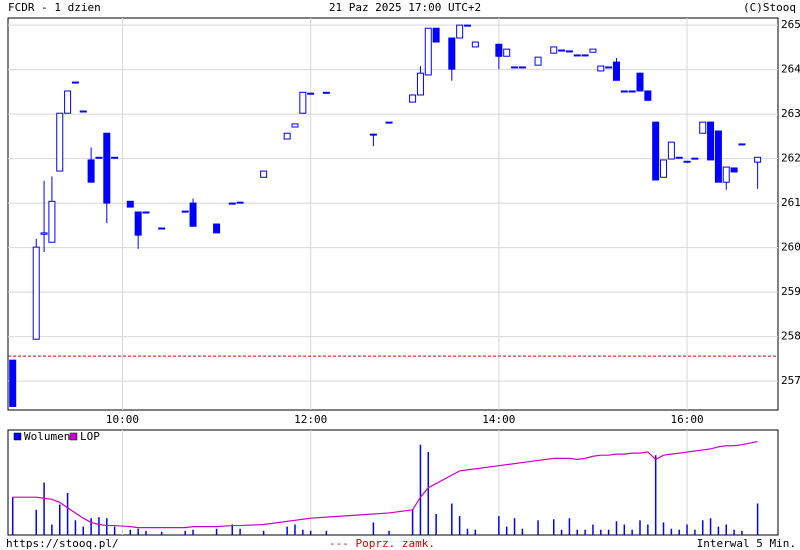  I want to click on source: (C)Stooq, so click(769, 7).